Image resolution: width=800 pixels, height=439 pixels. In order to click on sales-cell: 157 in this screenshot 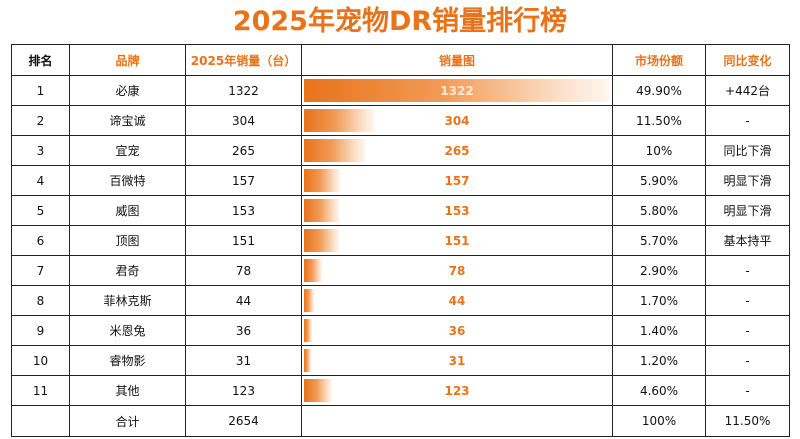, I will do `click(243, 180)`.